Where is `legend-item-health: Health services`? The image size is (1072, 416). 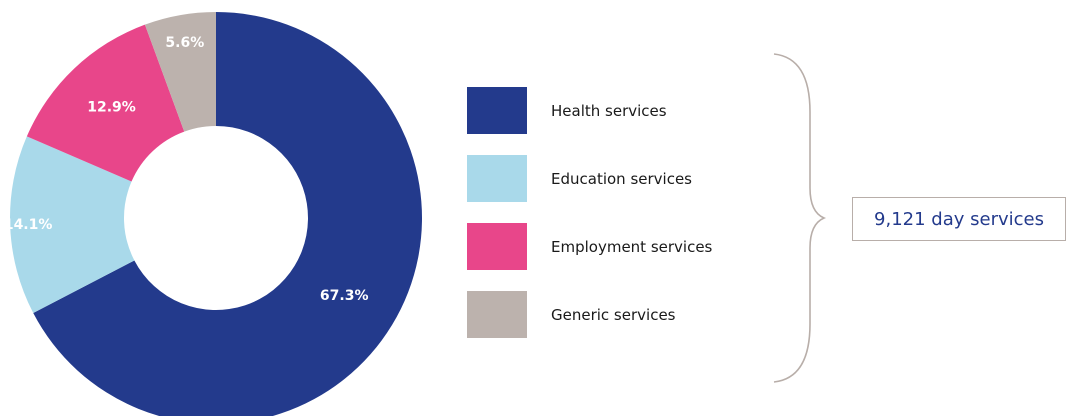 legend-item-health: Health services is located at coordinates (589, 110).